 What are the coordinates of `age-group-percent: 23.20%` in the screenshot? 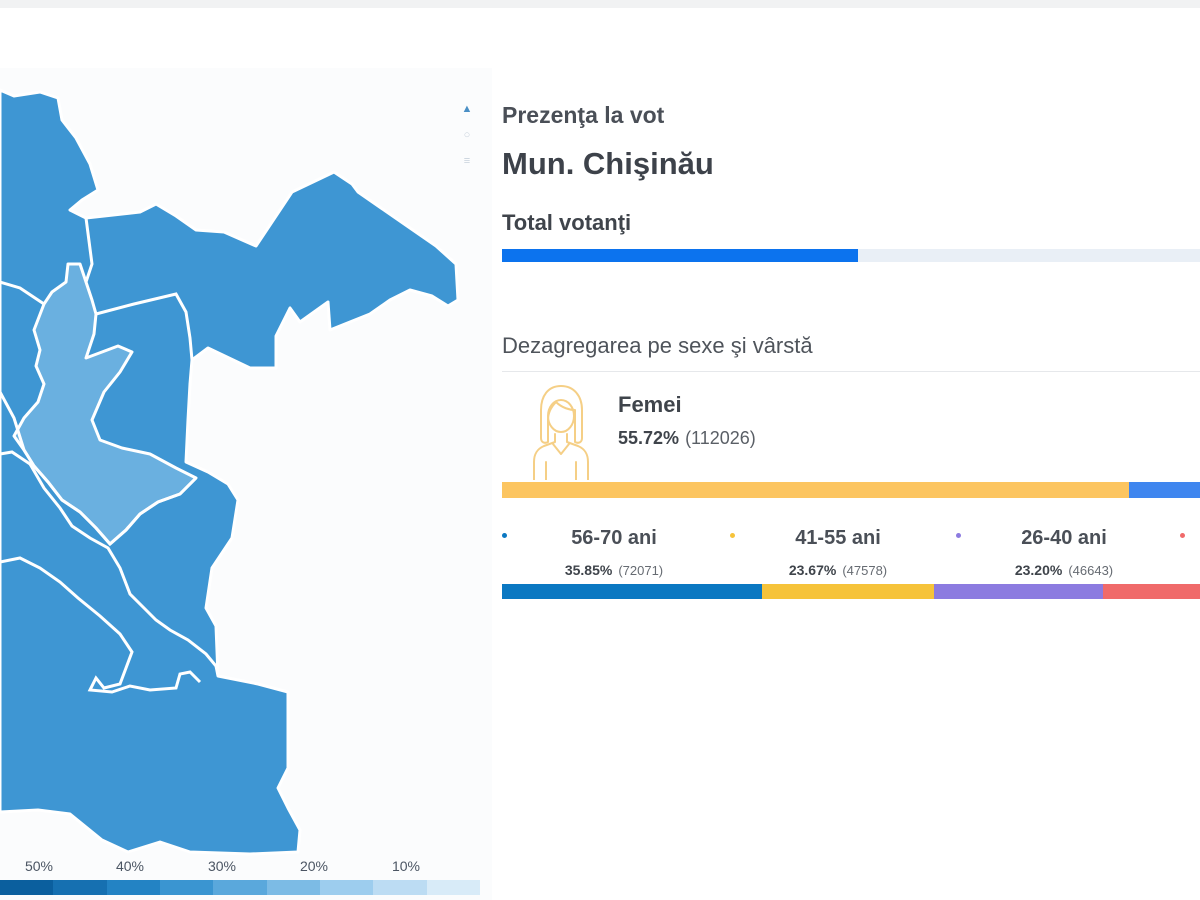 It's located at (1038, 570).